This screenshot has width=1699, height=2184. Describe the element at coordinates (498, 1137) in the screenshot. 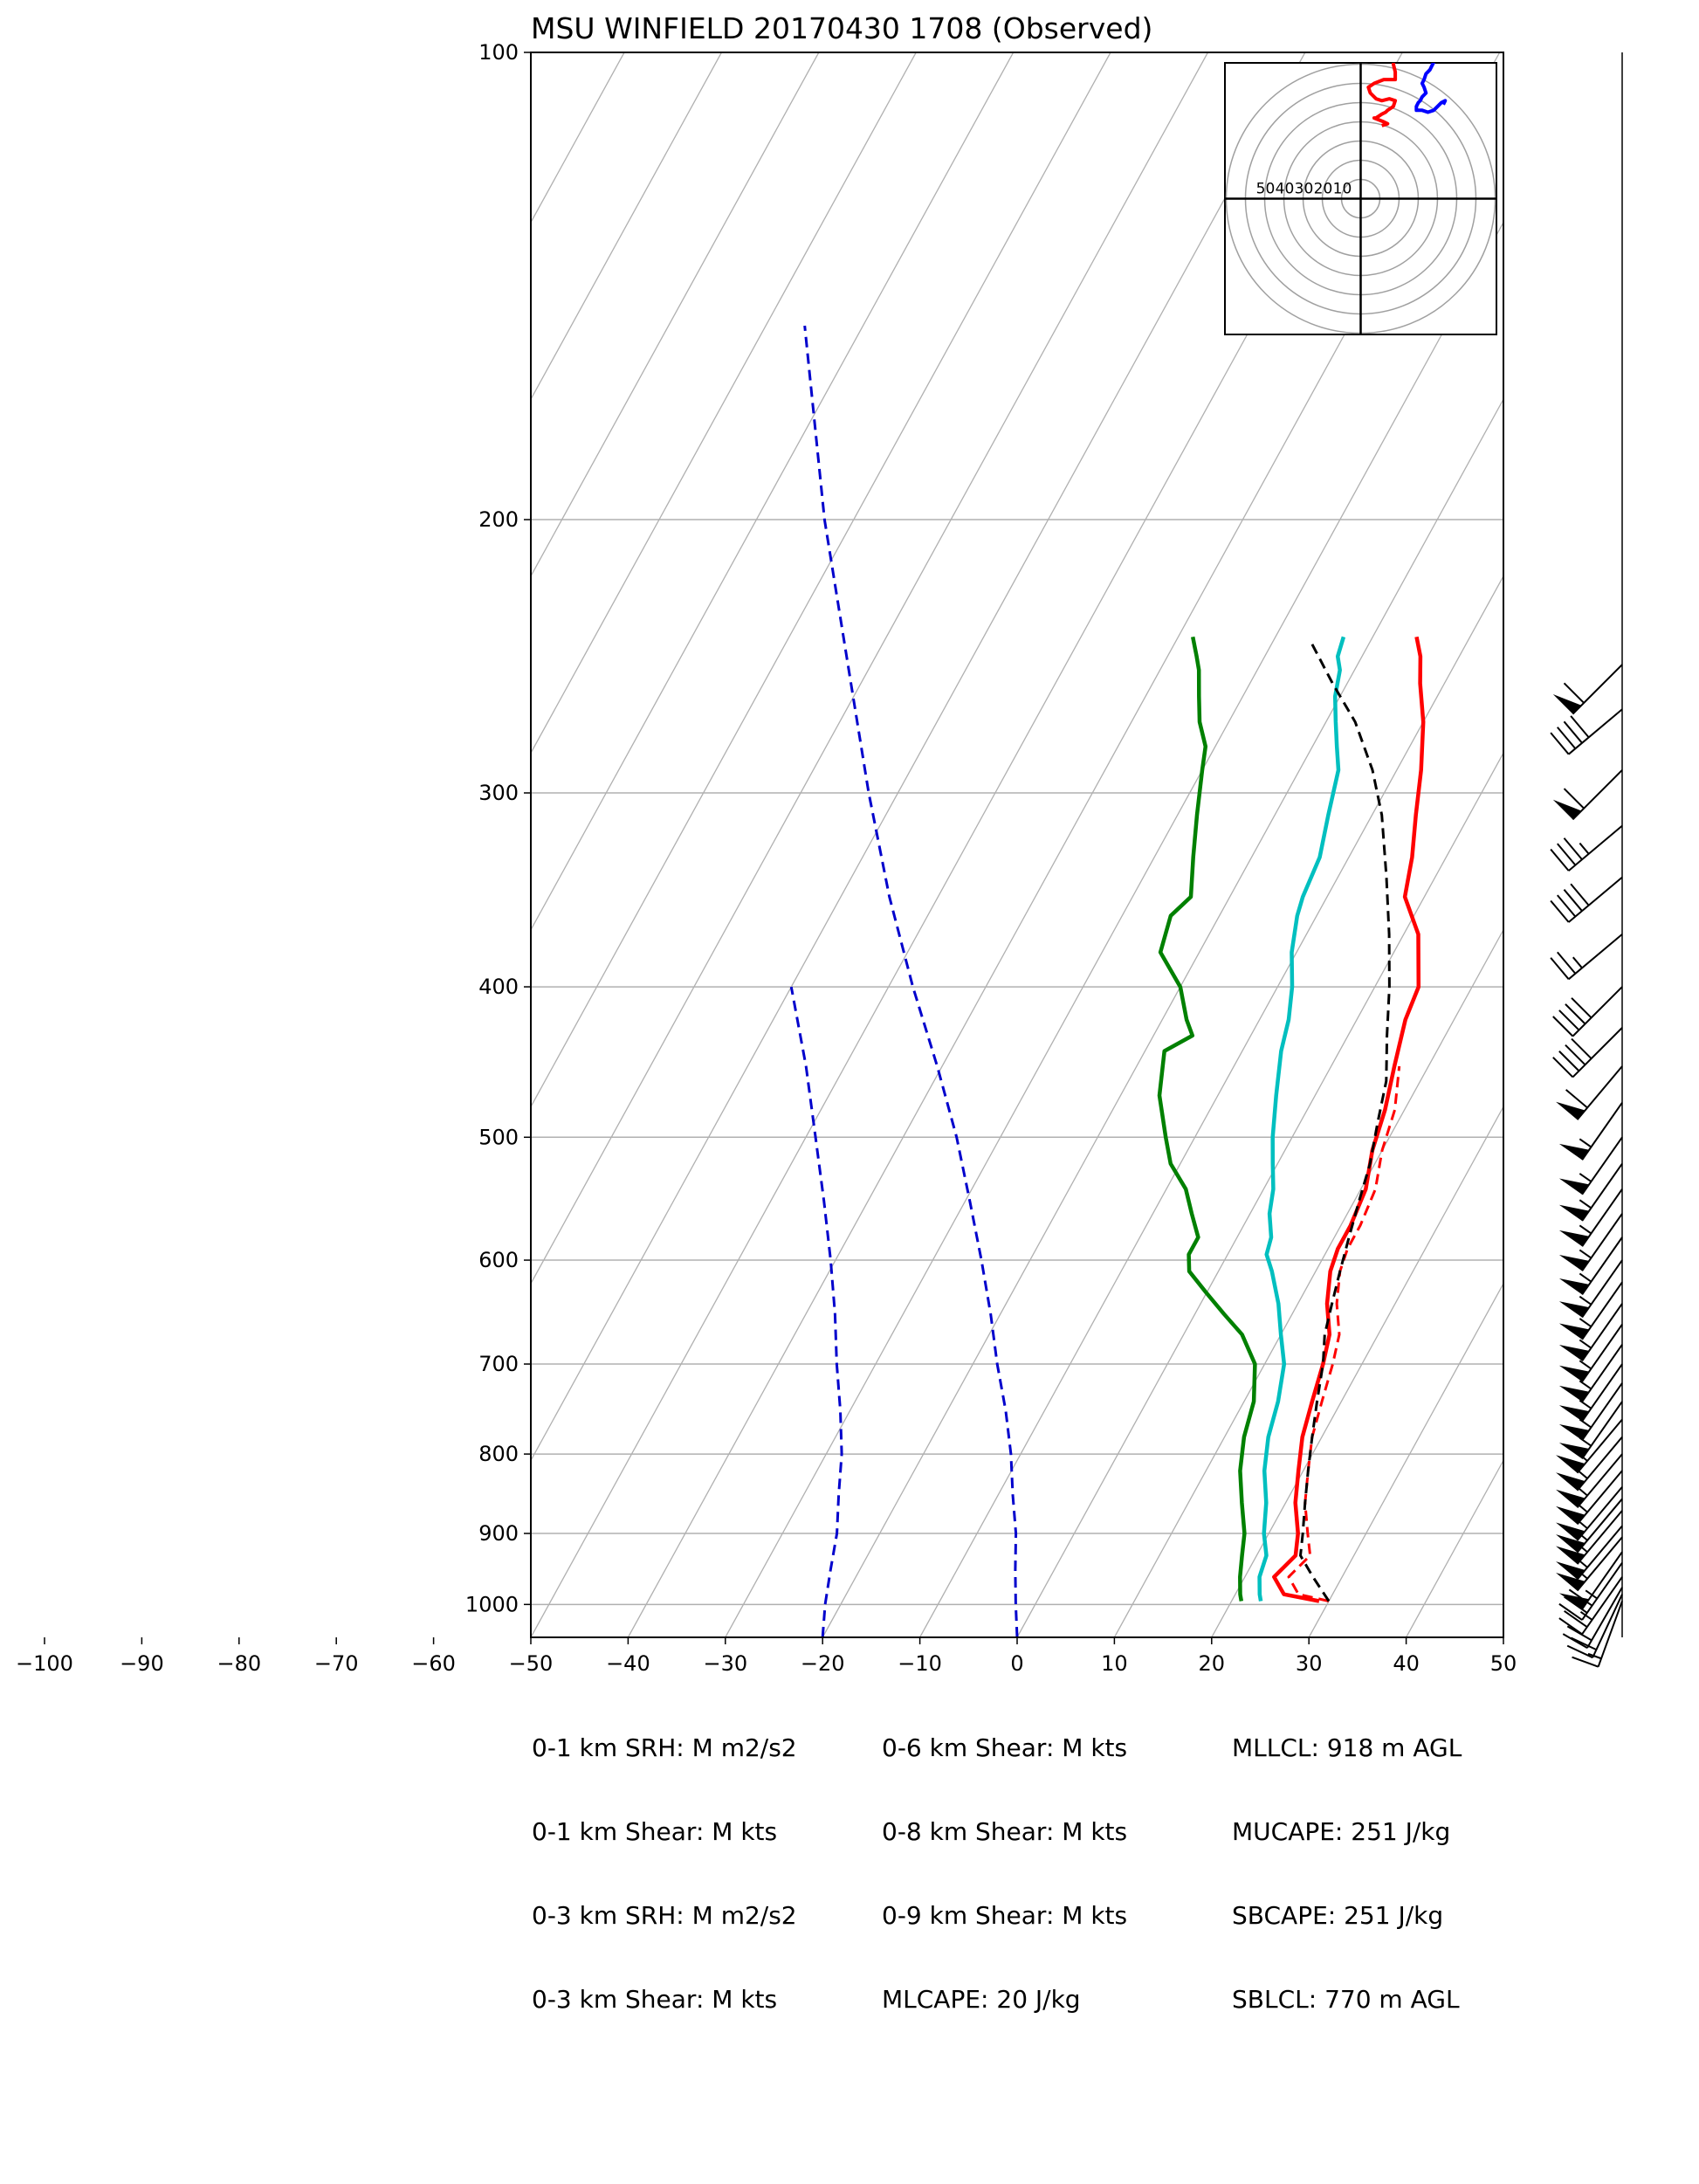

I see `y-tick-label: 500` at that location.